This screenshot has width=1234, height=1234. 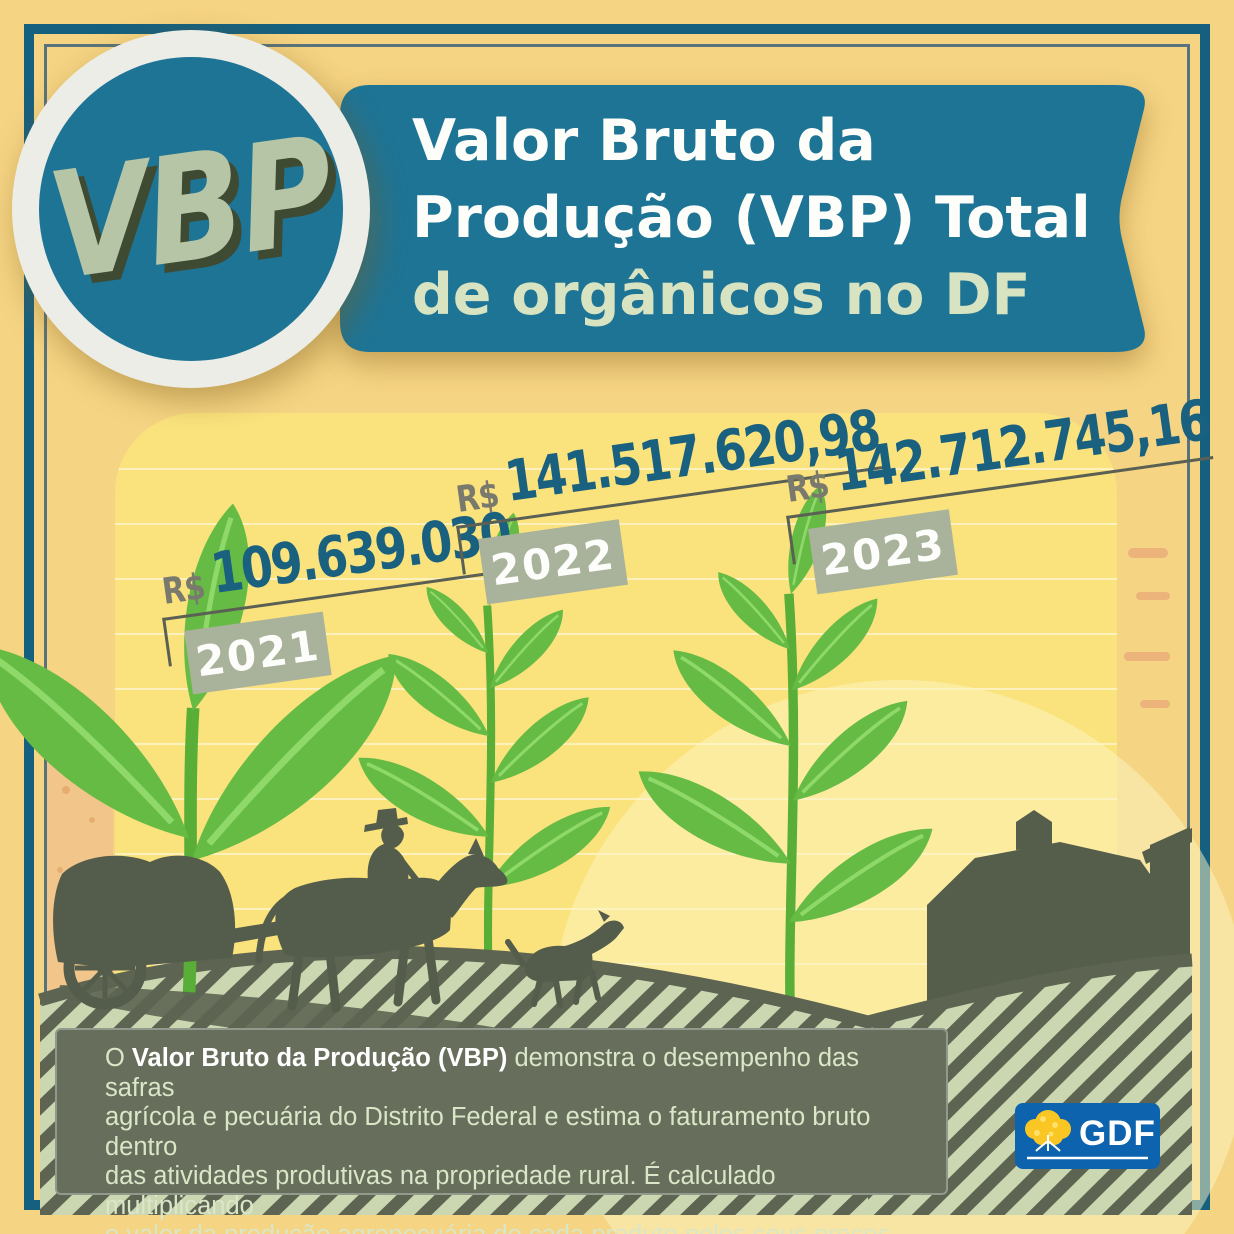 I want to click on gdf-logo: GDF, so click(x=1087, y=1136).